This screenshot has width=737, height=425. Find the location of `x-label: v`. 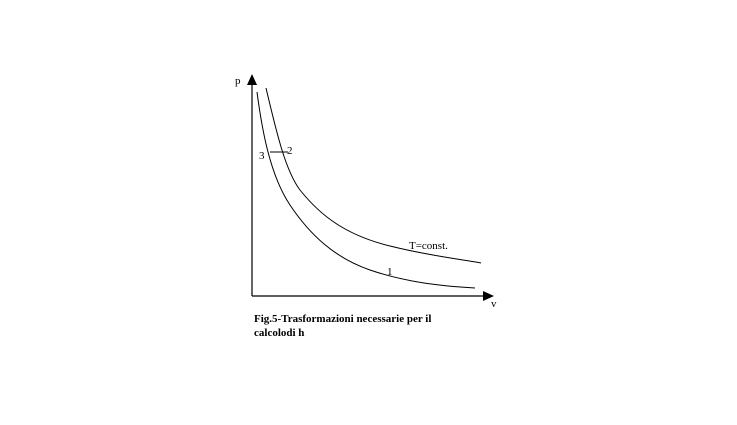

x-label: v is located at coordinates (494, 304).